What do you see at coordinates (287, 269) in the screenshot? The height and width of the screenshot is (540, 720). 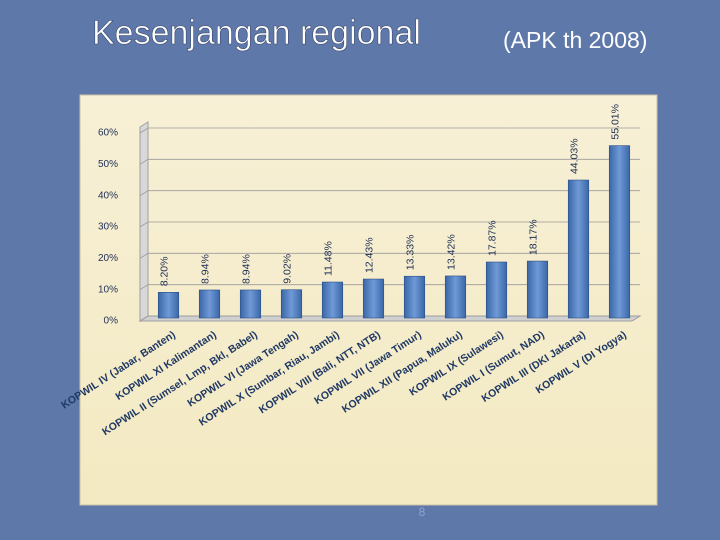 I see `value-label: 9.02%` at bounding box center [287, 269].